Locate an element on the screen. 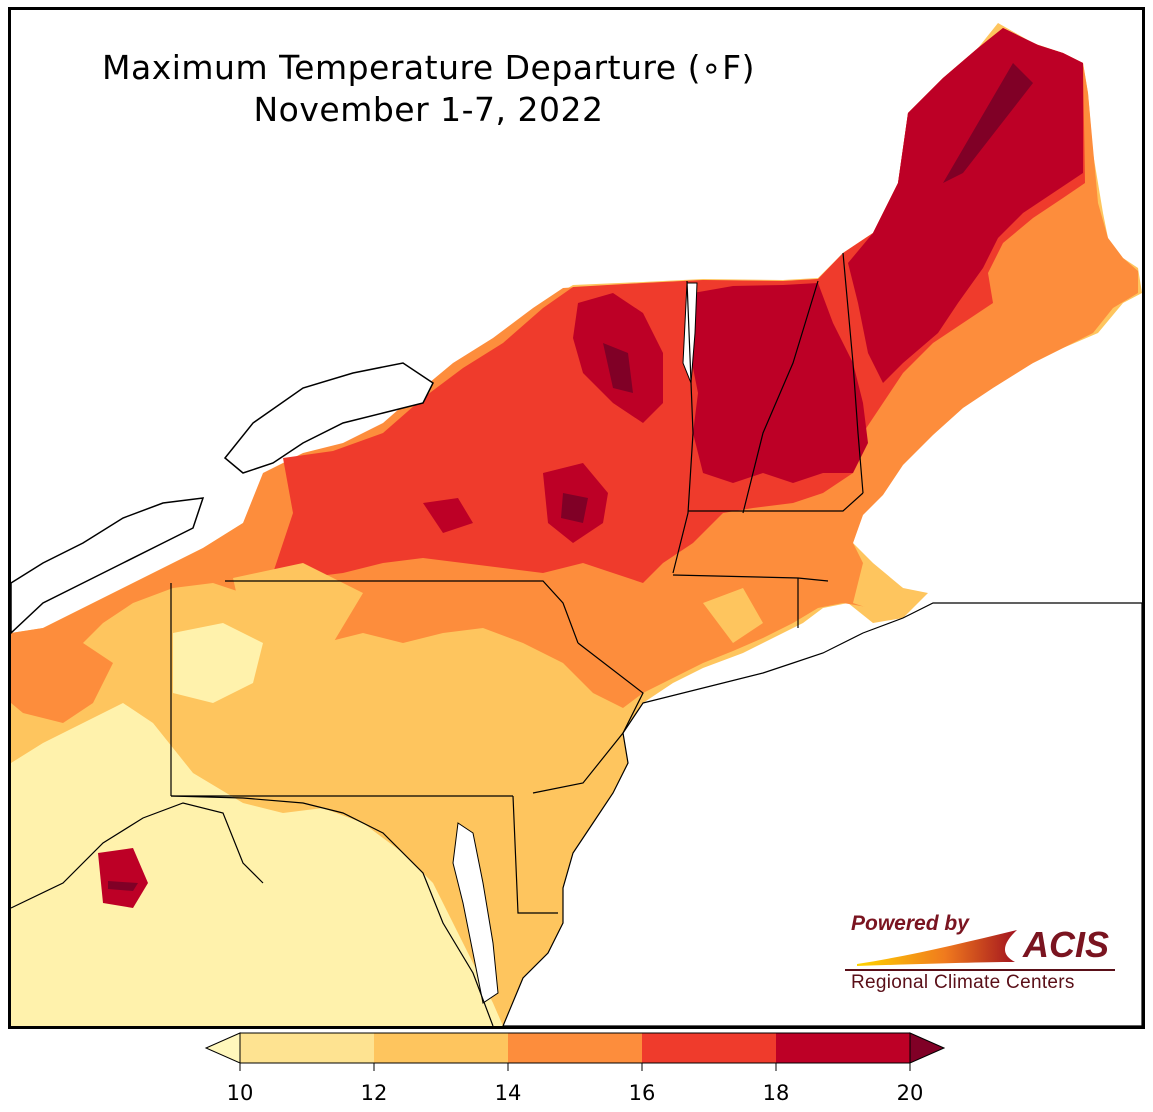  border-ny-pa is located at coordinates (402, 612).